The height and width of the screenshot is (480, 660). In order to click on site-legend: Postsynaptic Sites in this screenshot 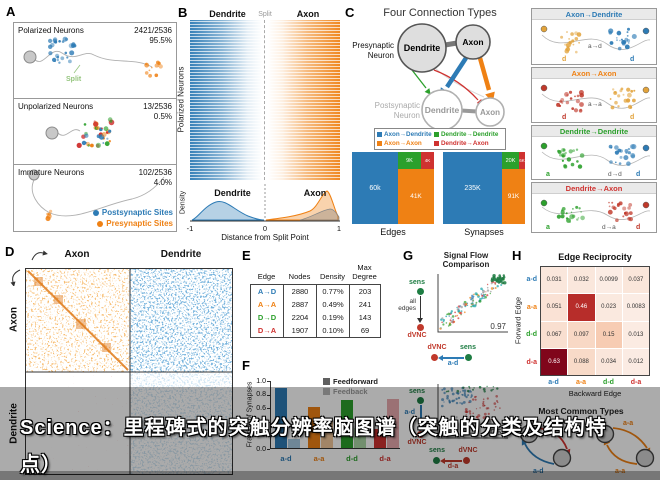, I will do `click(132, 212)`.